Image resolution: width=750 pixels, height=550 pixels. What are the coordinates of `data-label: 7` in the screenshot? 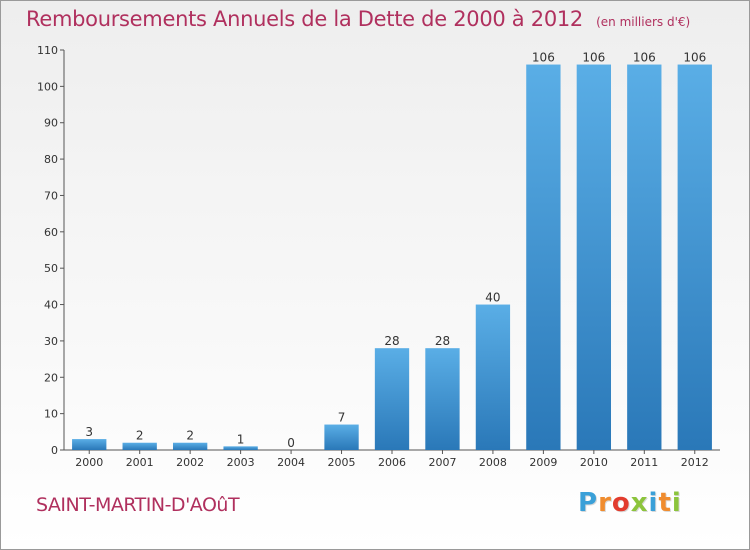 It's located at (342, 418).